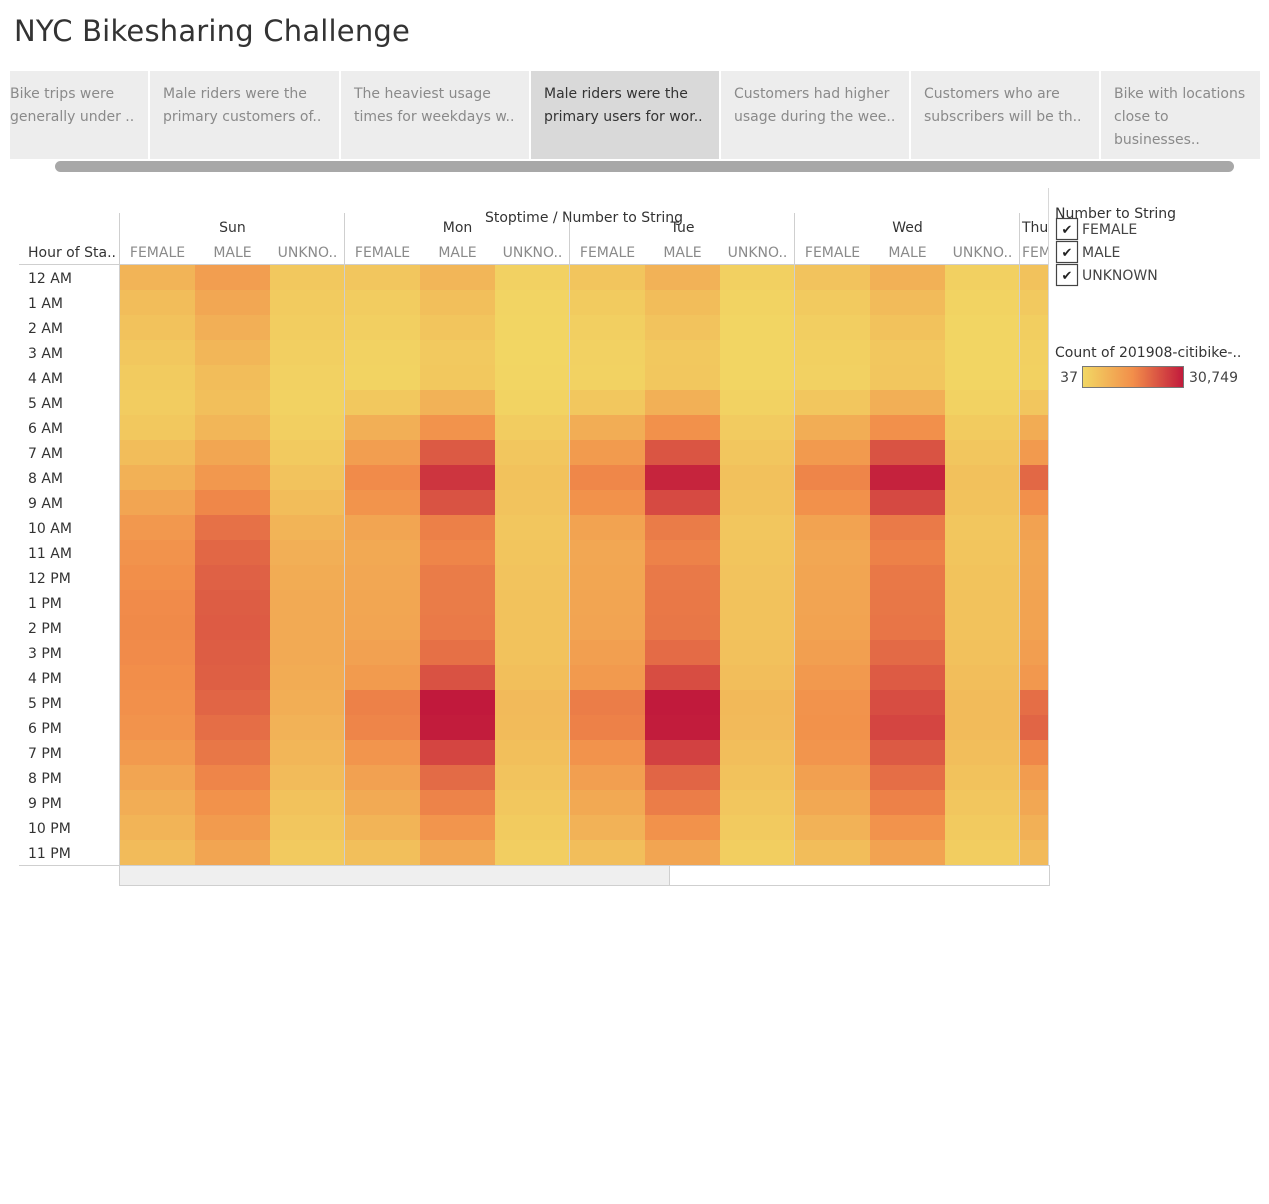 The width and height of the screenshot is (1269, 1204). I want to click on day-header-mon: Mon, so click(458, 228).